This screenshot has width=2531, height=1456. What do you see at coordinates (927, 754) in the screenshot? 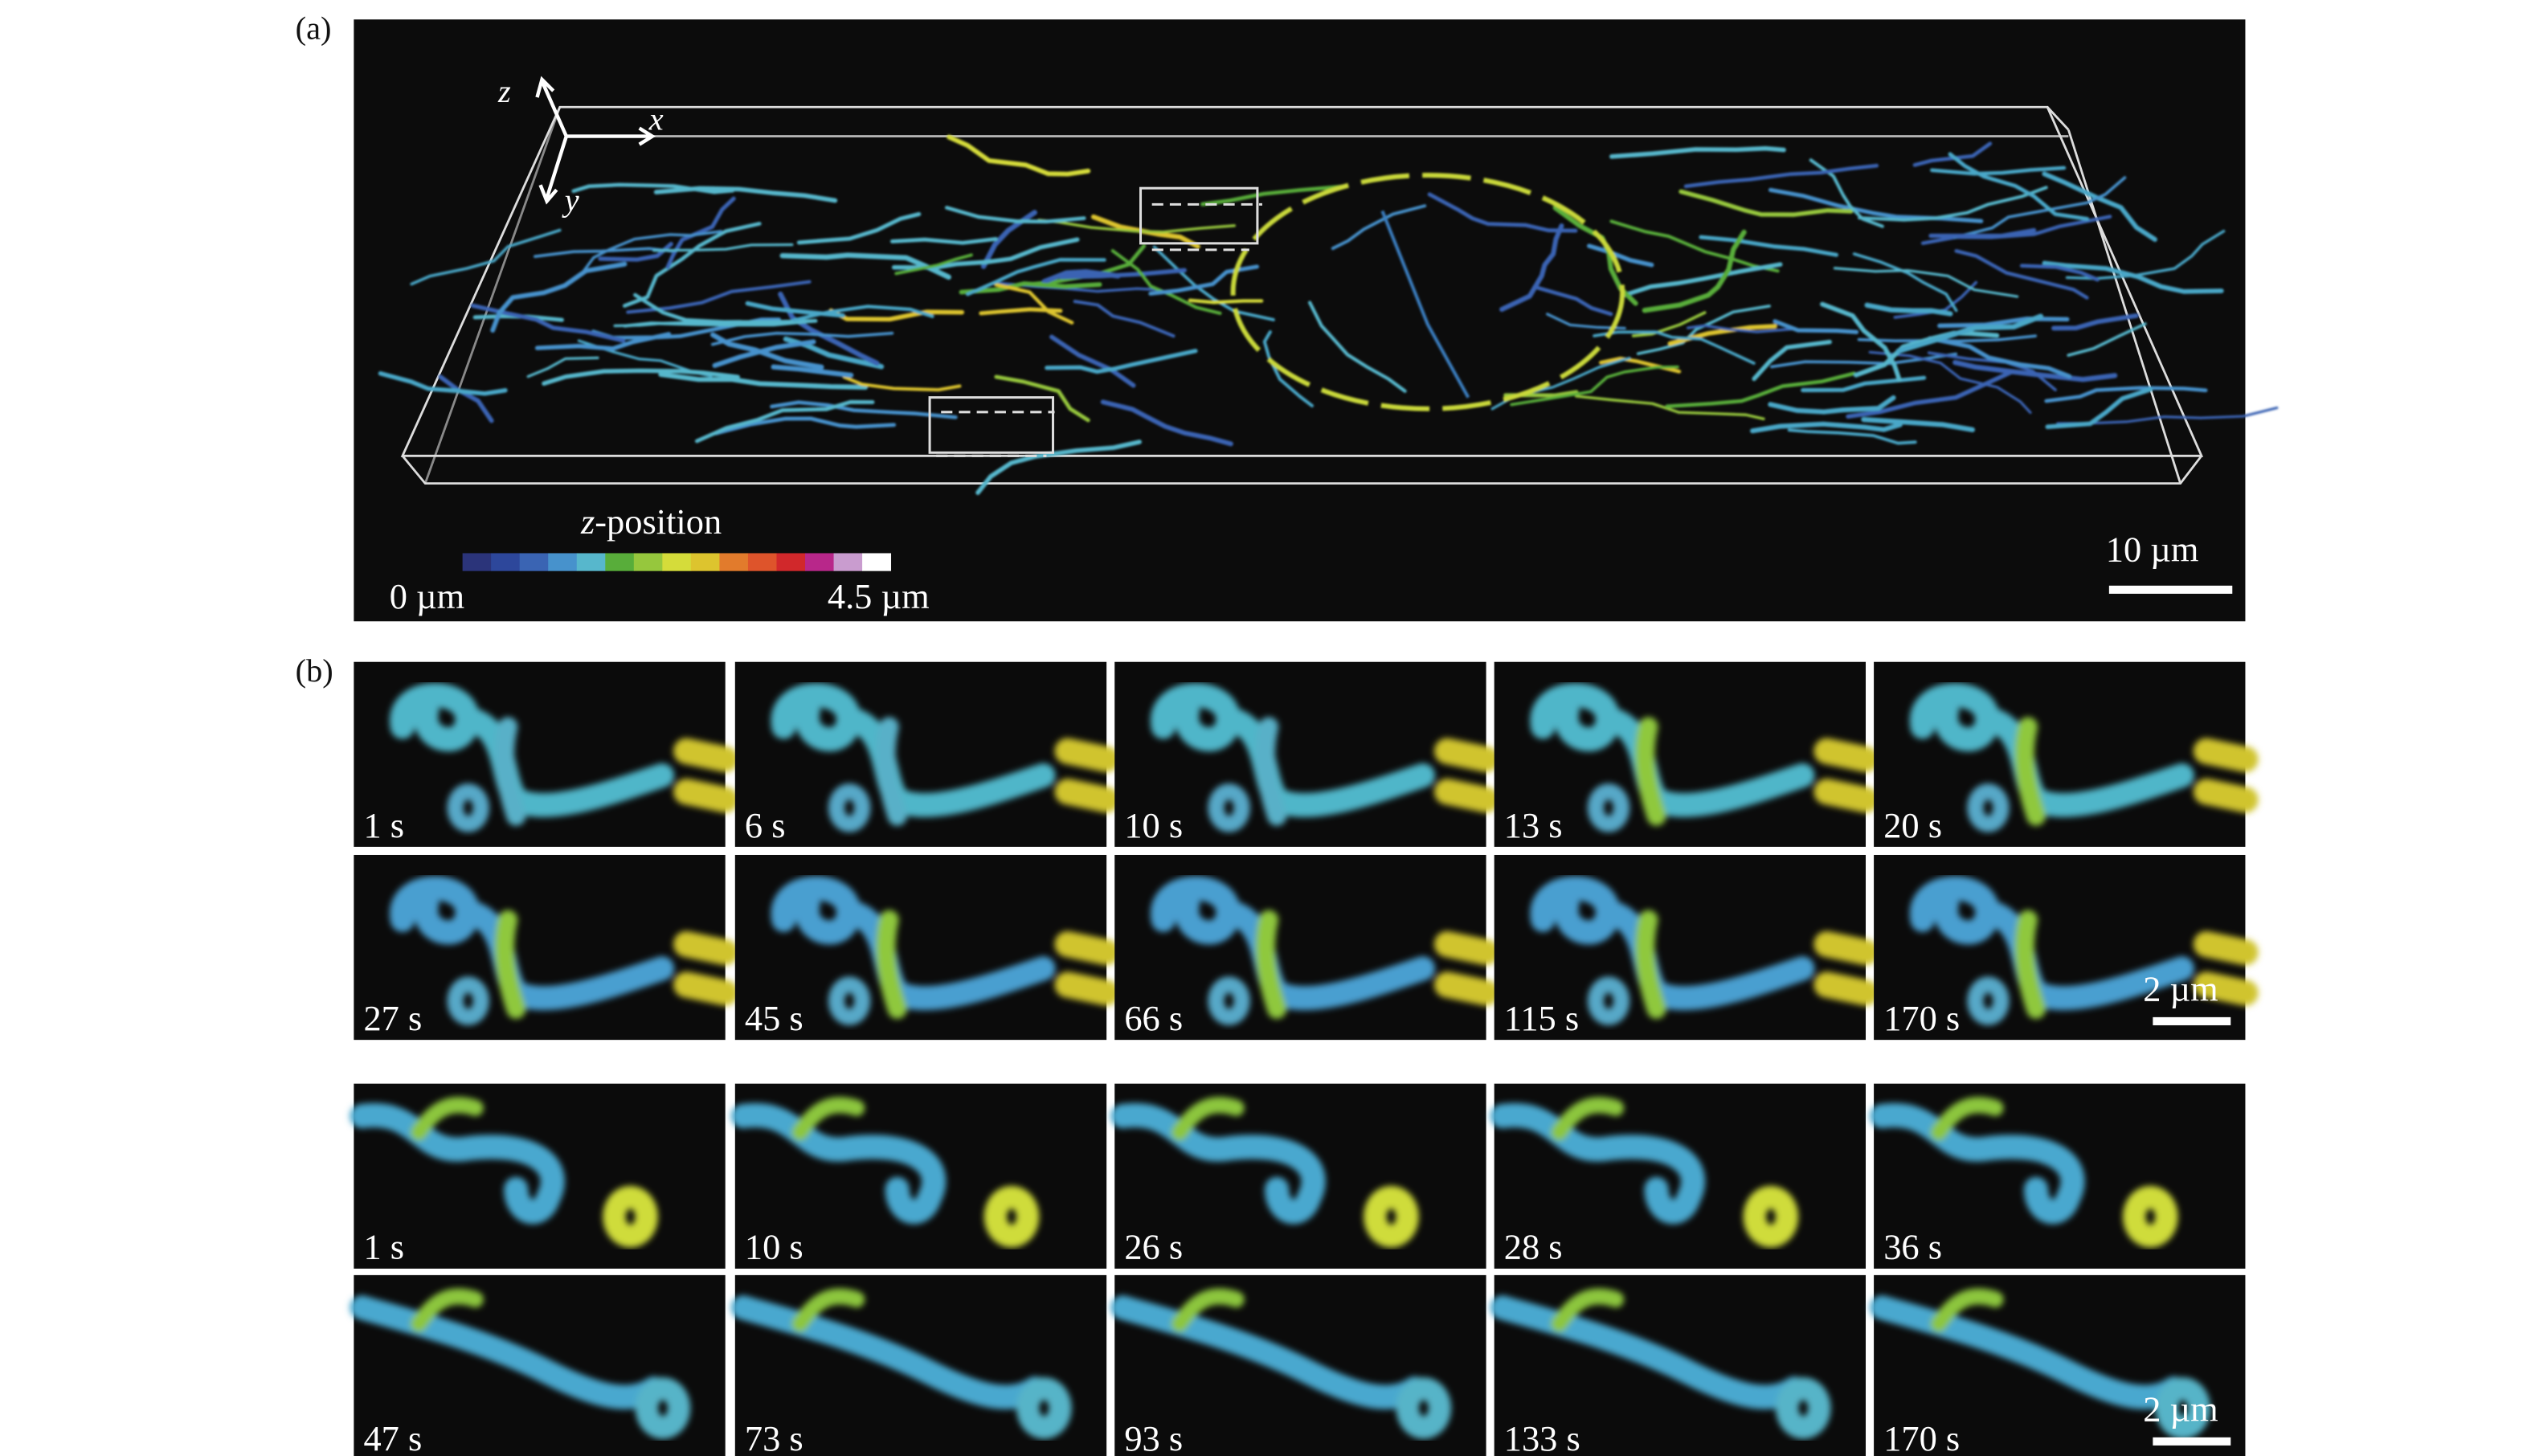
I see `timelapse-frame-seq1: 6 s` at bounding box center [927, 754].